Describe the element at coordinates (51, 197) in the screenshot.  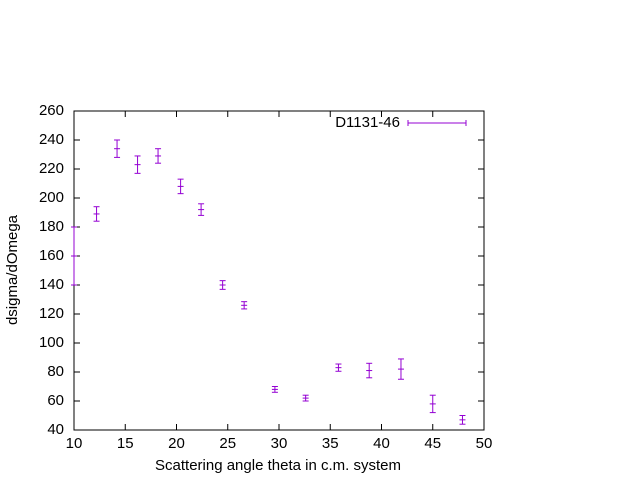
I see `y-tick-label: 200` at that location.